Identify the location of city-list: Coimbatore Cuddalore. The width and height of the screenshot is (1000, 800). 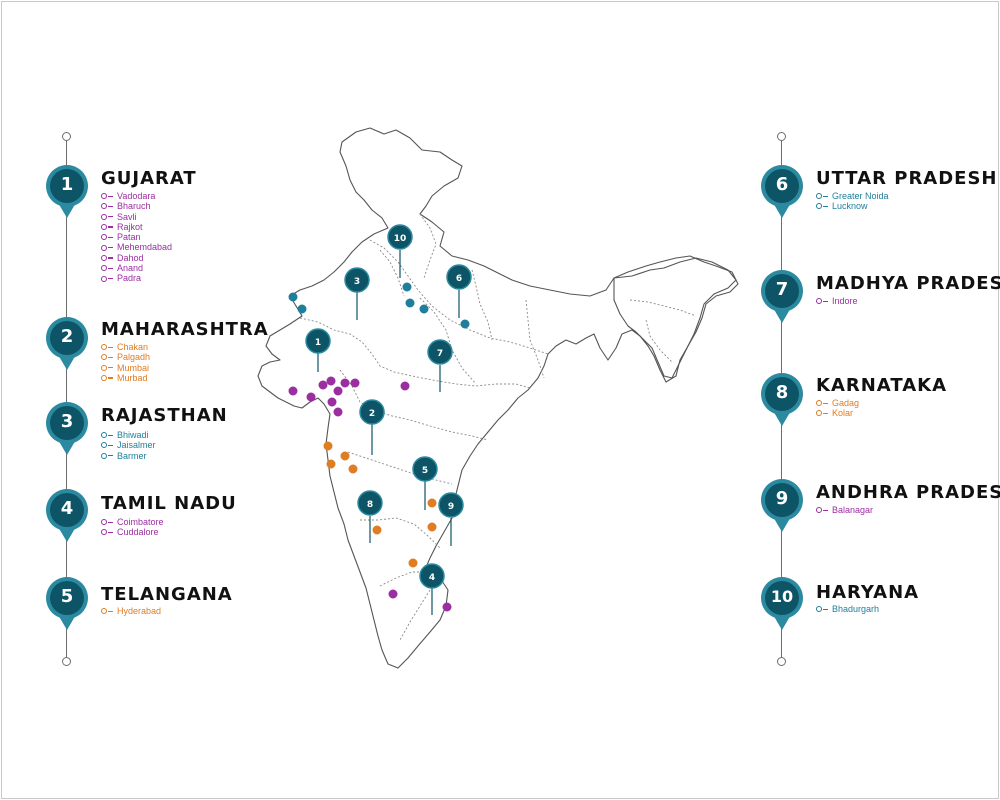
(132, 527).